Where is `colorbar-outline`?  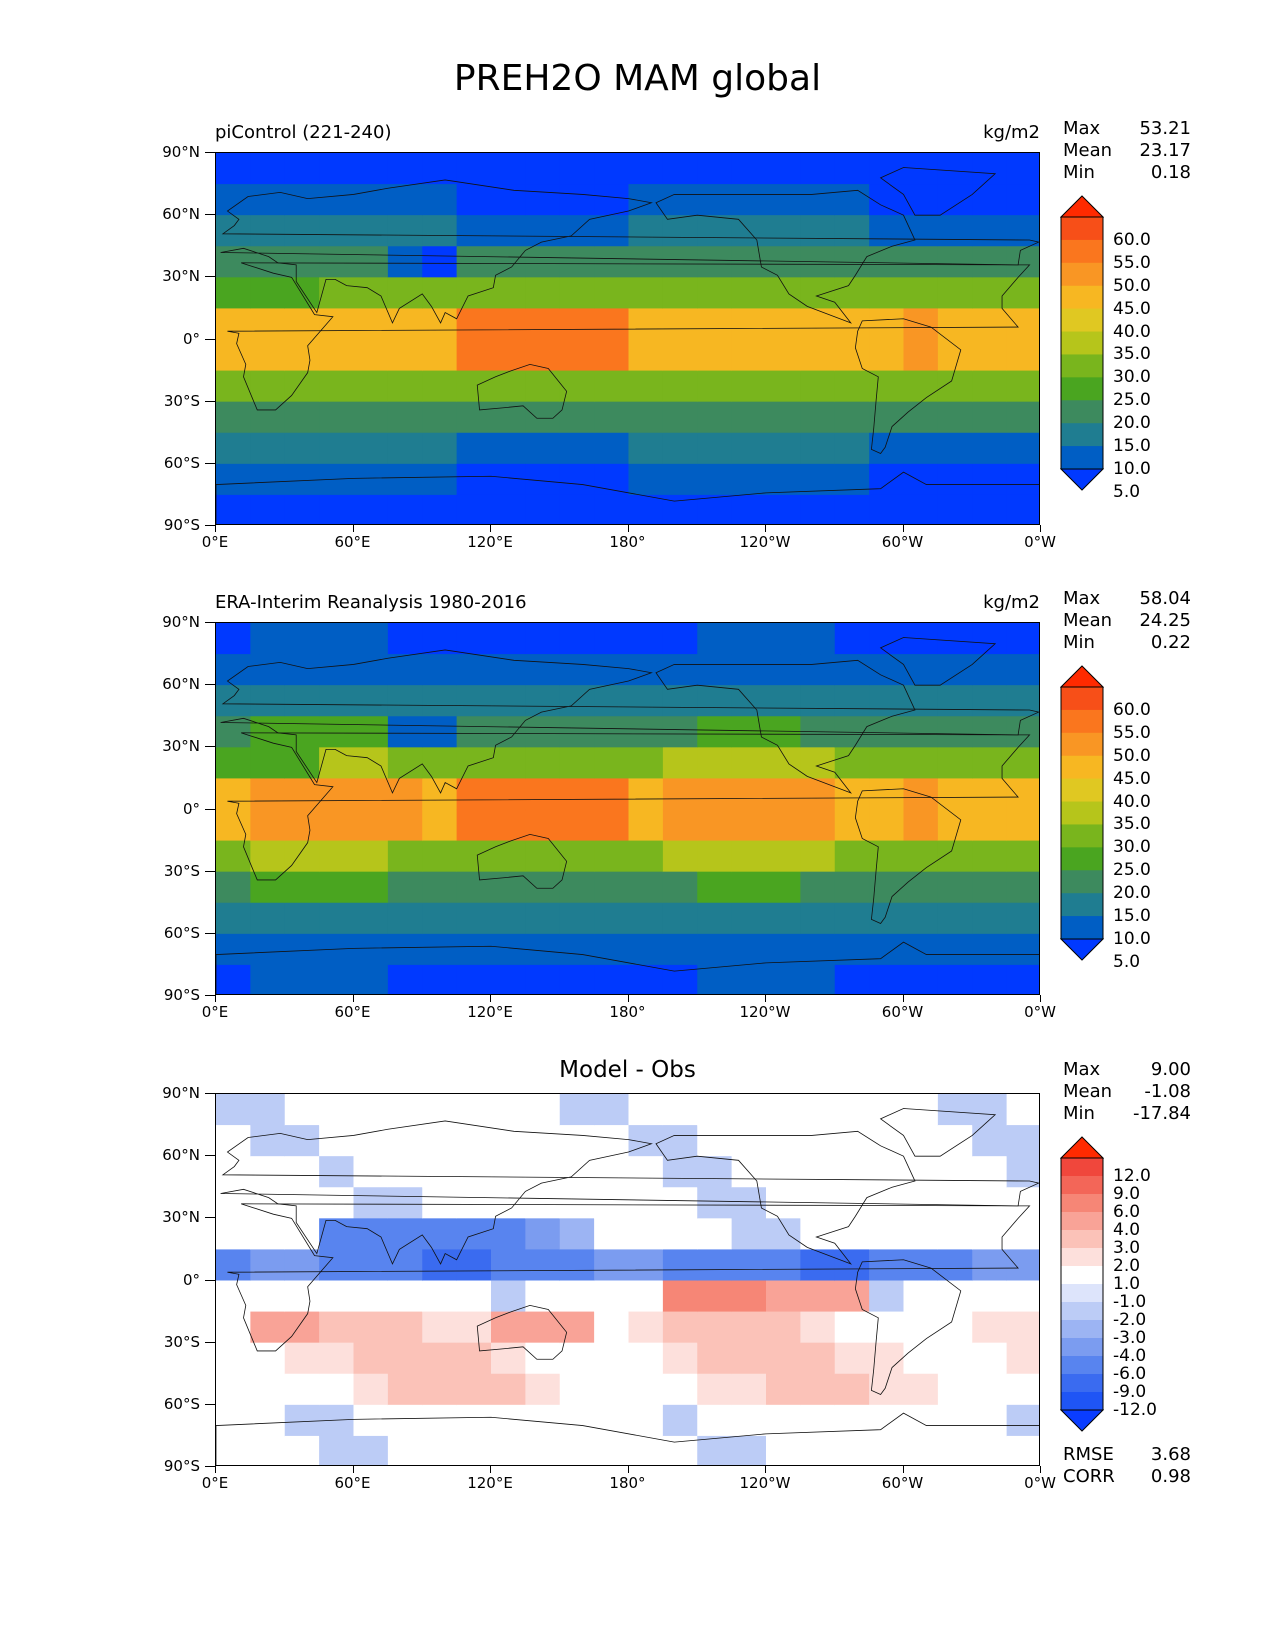 colorbar-outline is located at coordinates (1082, 343).